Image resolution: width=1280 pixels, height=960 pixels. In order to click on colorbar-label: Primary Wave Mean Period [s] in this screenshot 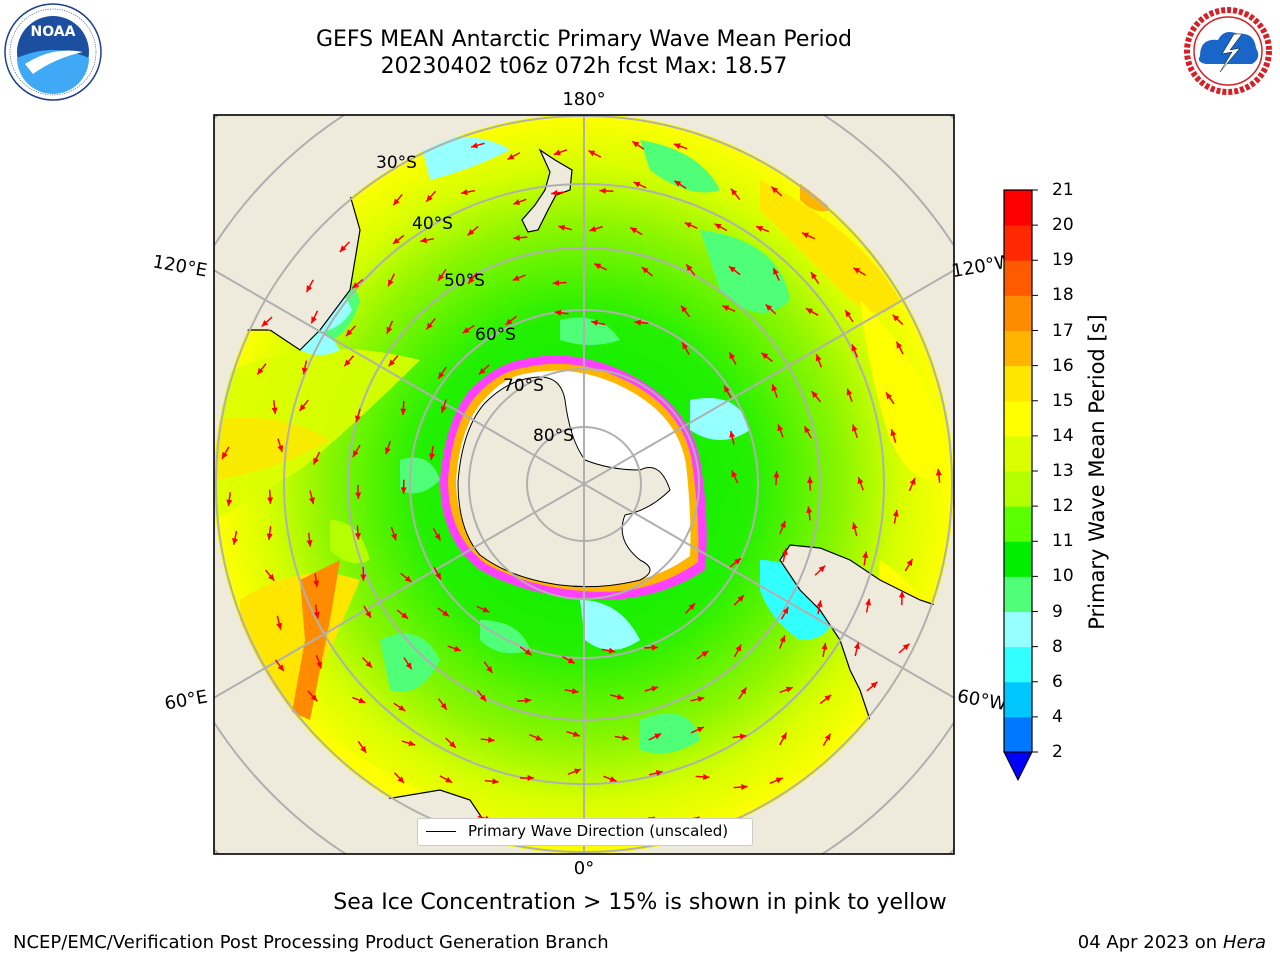, I will do `click(1097, 472)`.